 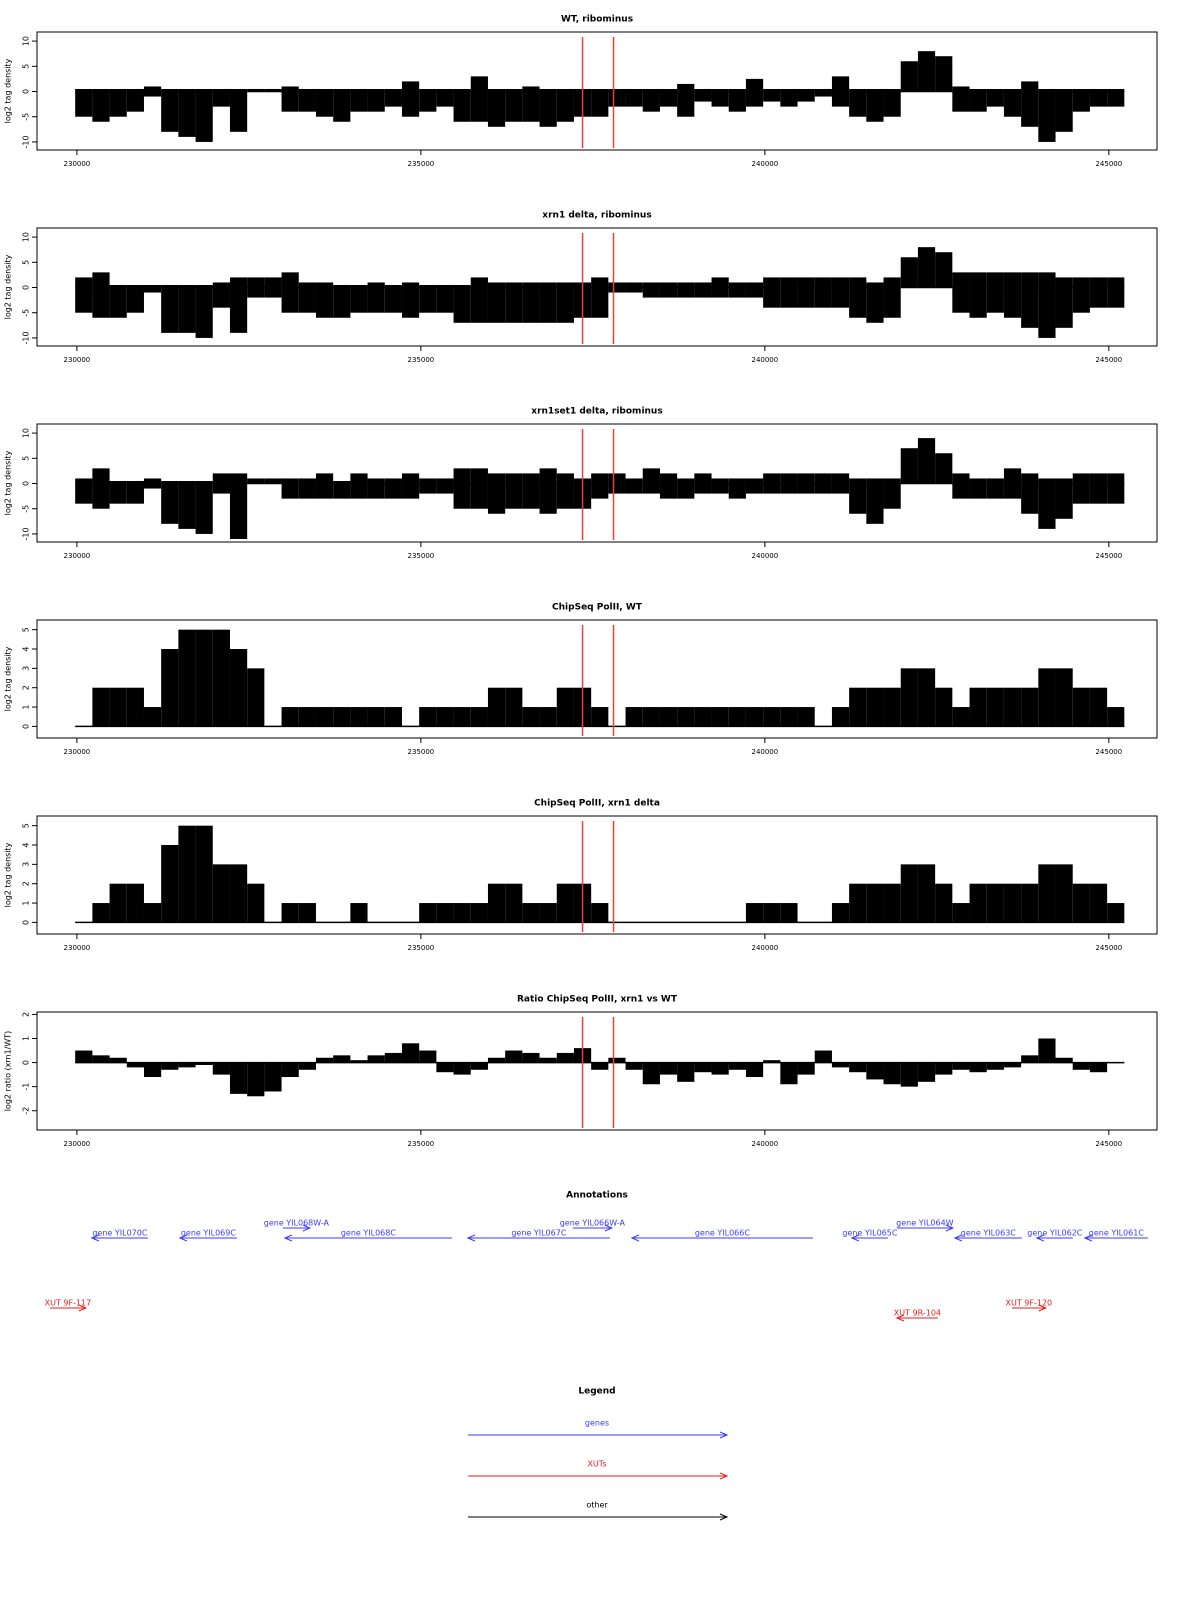 What do you see at coordinates (597, 804) in the screenshot?
I see `chart-title: ChipSeq PolII, xrn1 delta` at bounding box center [597, 804].